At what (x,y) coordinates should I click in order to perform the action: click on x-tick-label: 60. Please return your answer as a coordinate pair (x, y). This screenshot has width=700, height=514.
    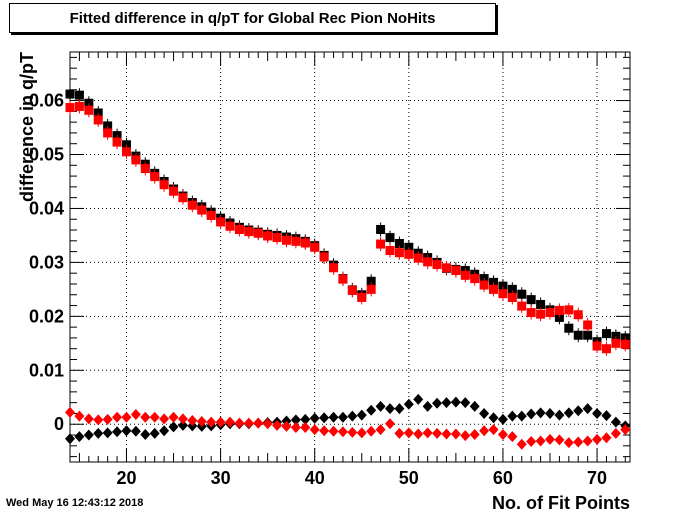
    Looking at the image, I should click on (503, 478).